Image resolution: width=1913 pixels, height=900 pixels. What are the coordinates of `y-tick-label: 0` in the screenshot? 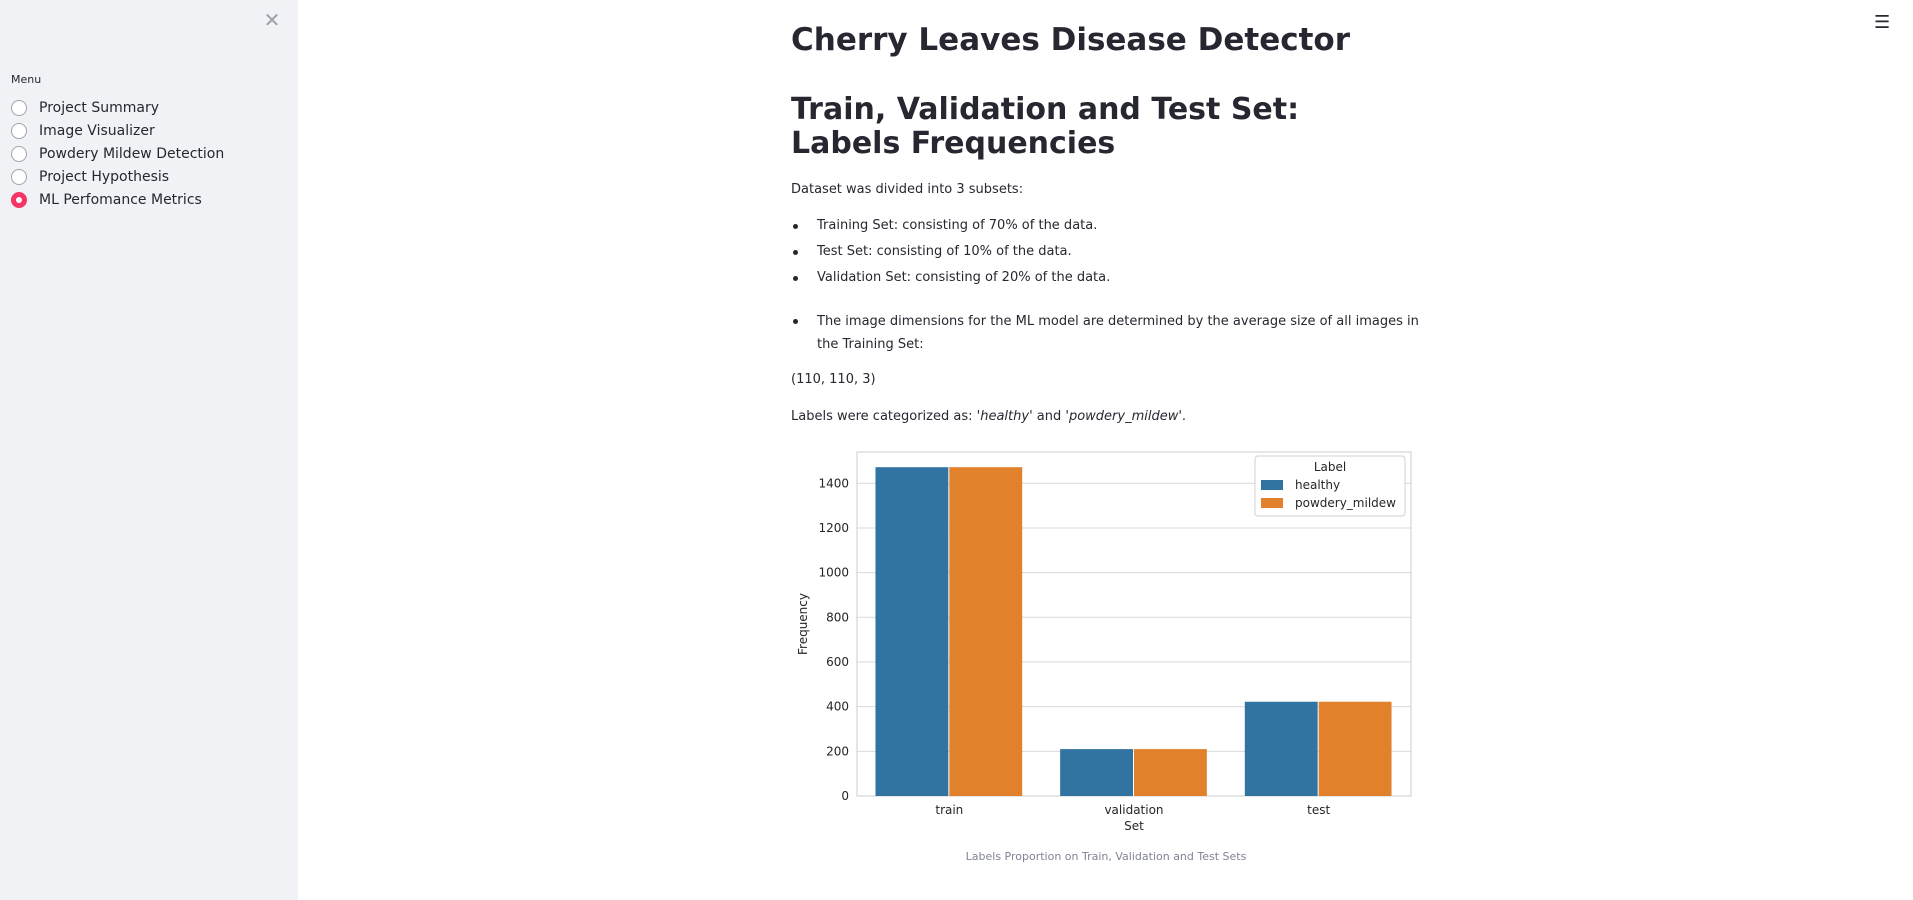 It's located at (845, 796).